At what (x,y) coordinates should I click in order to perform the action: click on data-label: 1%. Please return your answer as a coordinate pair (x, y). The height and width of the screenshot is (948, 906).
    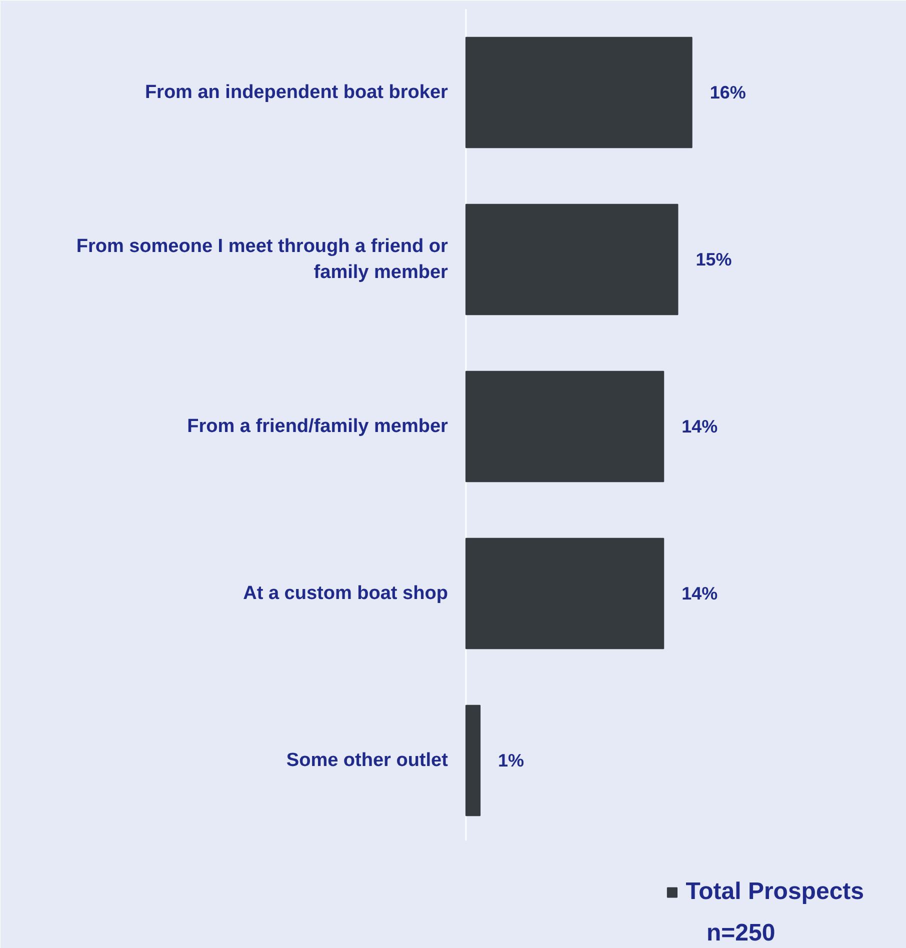
    Looking at the image, I should click on (511, 760).